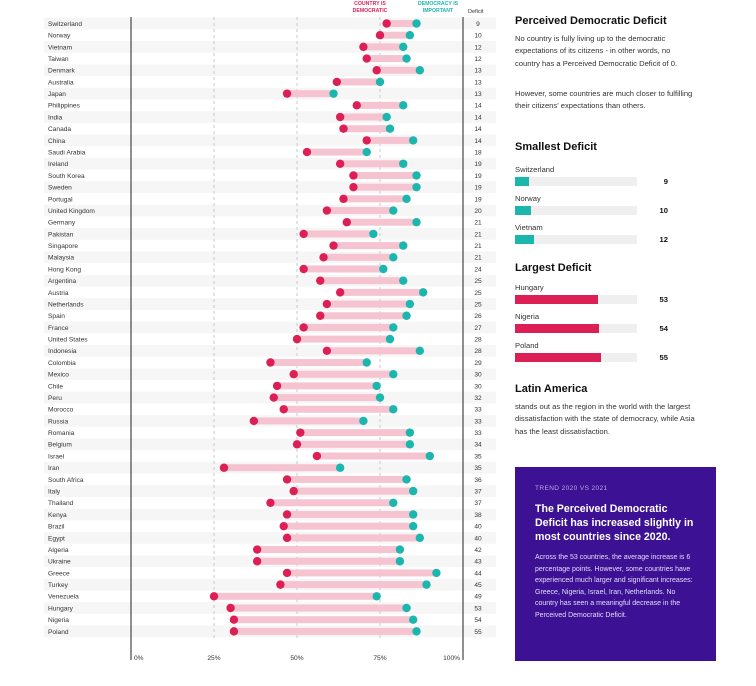  What do you see at coordinates (58, 293) in the screenshot?
I see `country-label: Austria` at bounding box center [58, 293].